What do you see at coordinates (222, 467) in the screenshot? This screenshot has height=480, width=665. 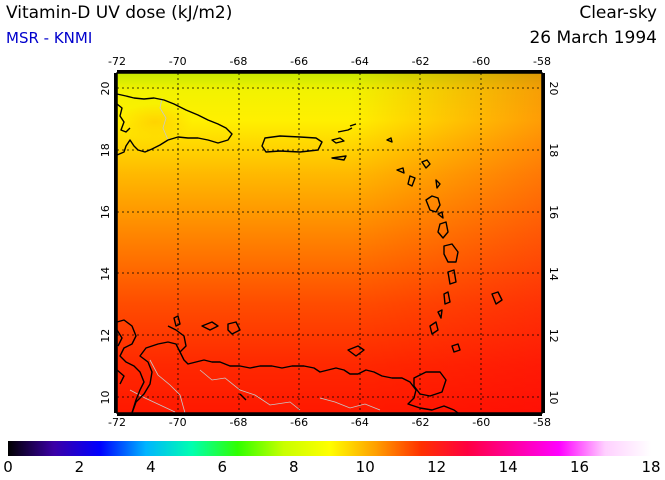 I see `colorbar-tick-label: 6` at bounding box center [222, 467].